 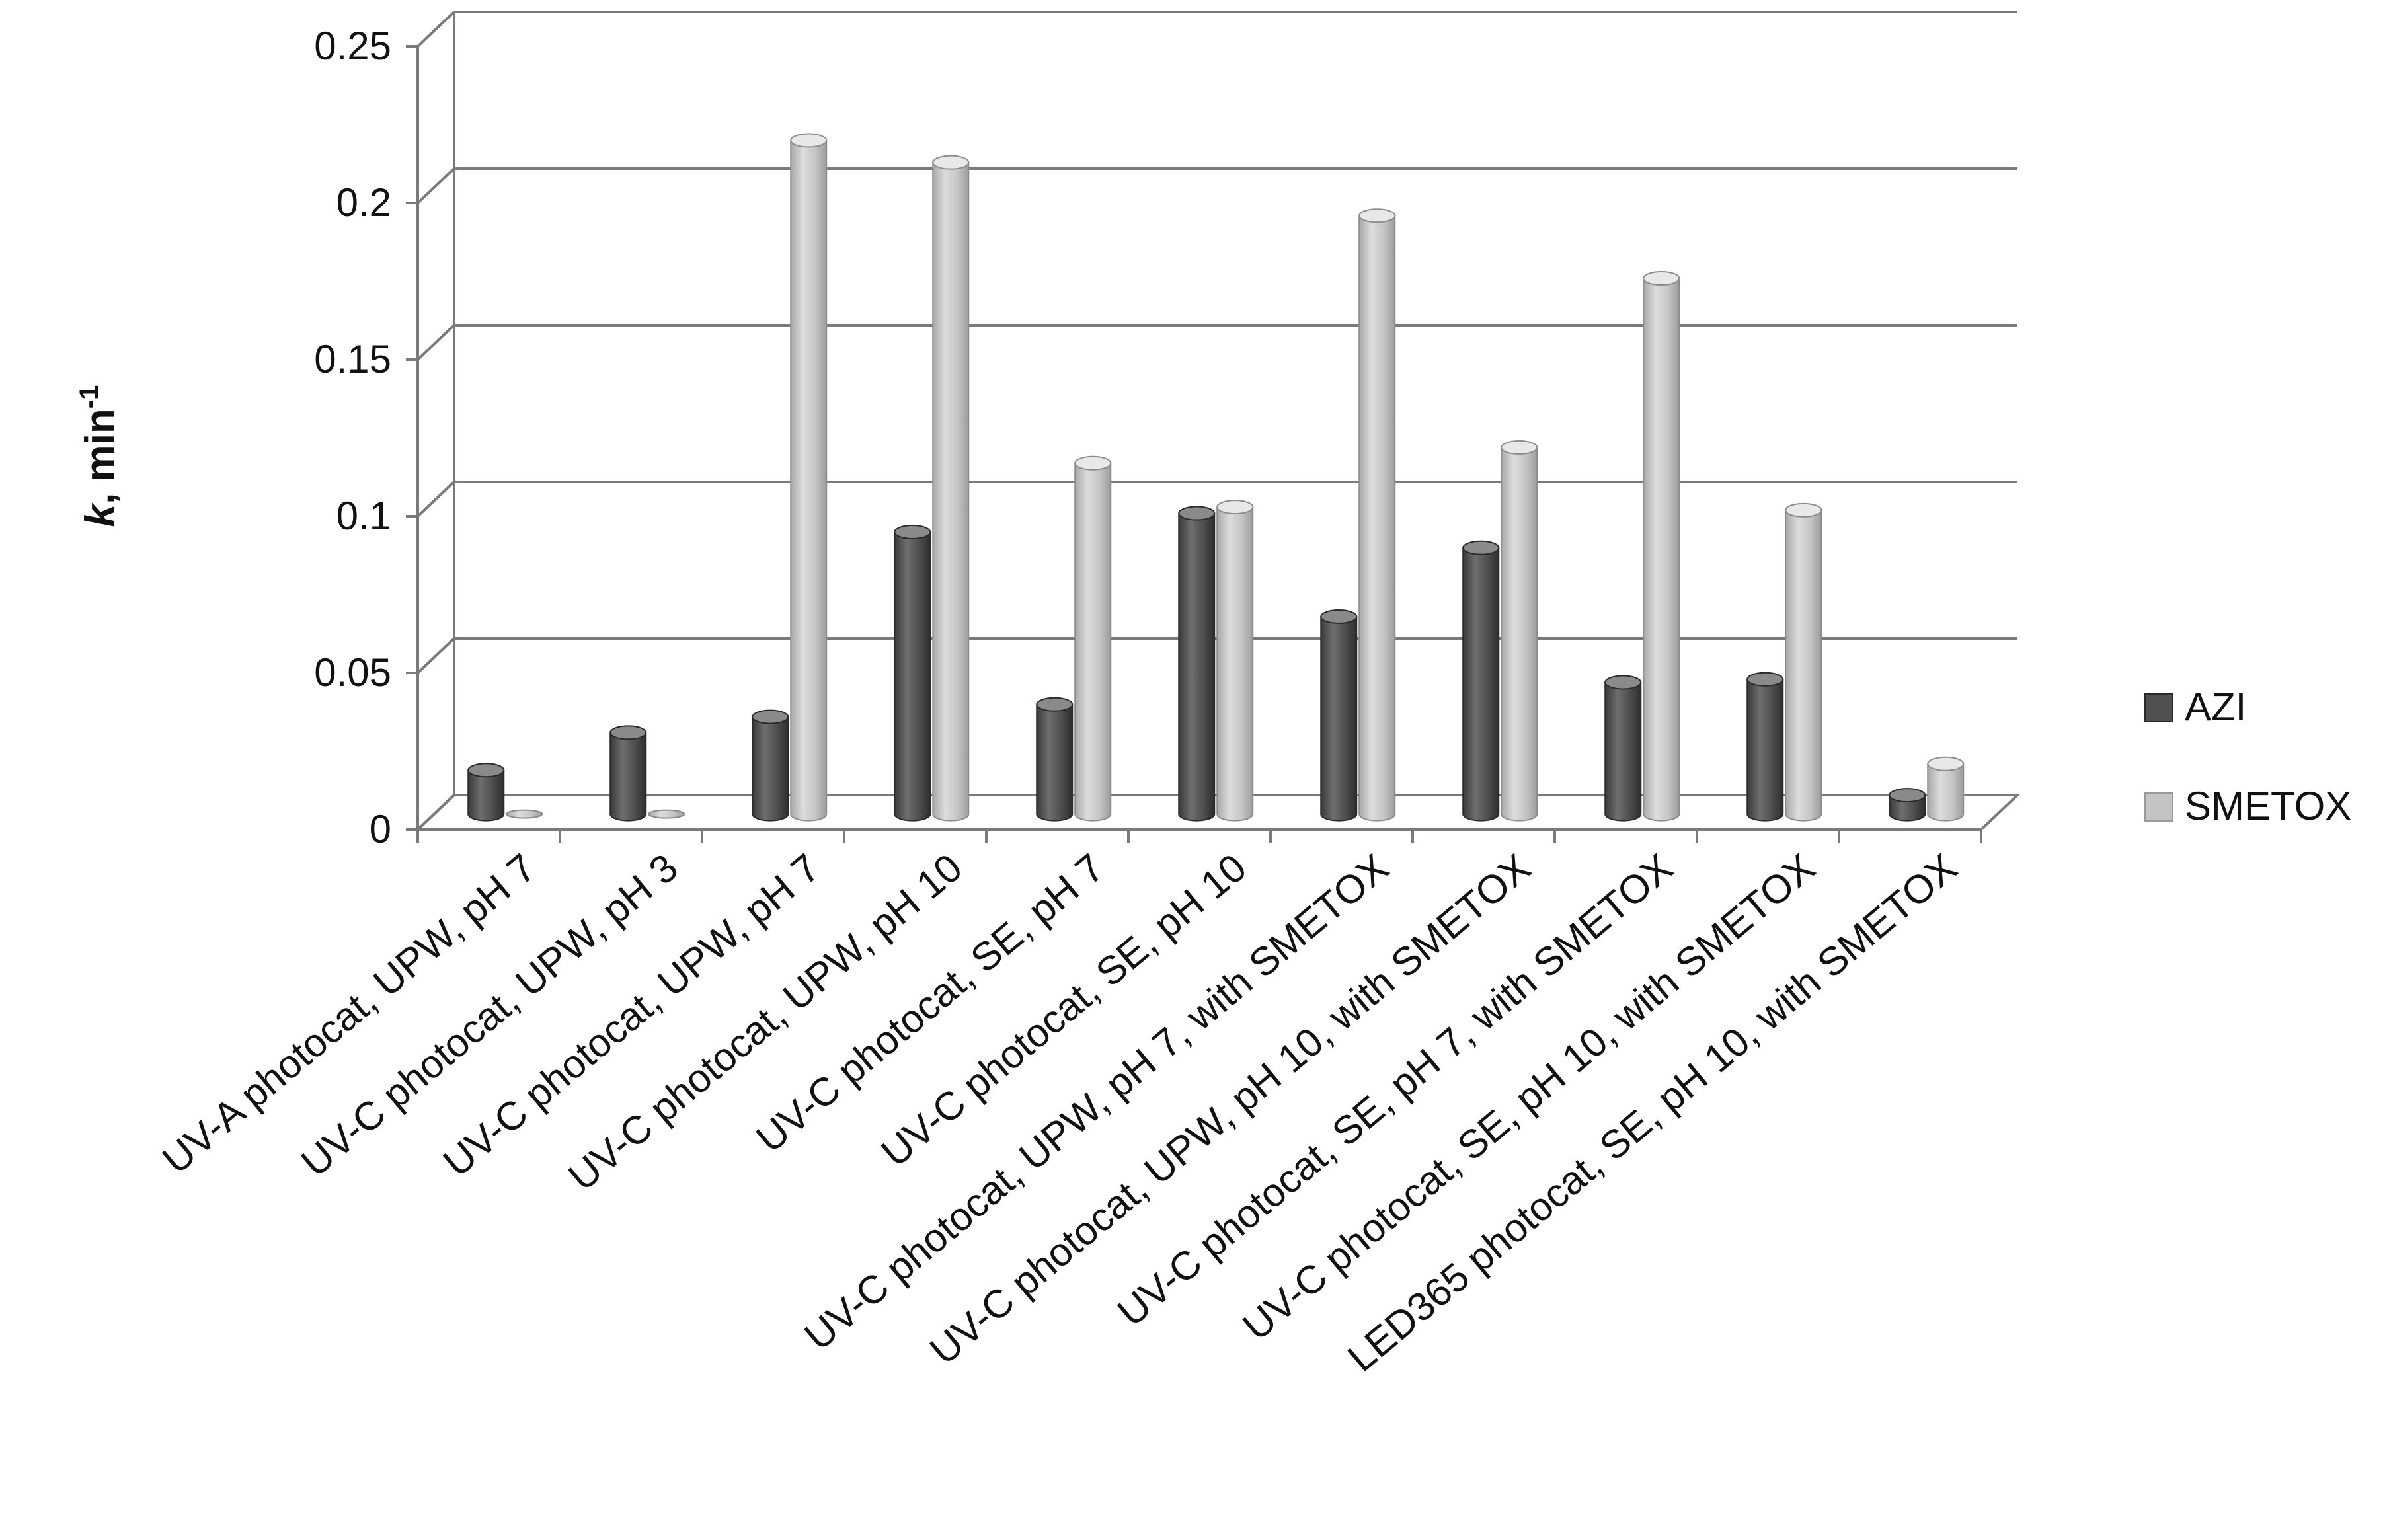 What do you see at coordinates (364, 202) in the screenshot?
I see `y-tick-label: 0.2` at bounding box center [364, 202].